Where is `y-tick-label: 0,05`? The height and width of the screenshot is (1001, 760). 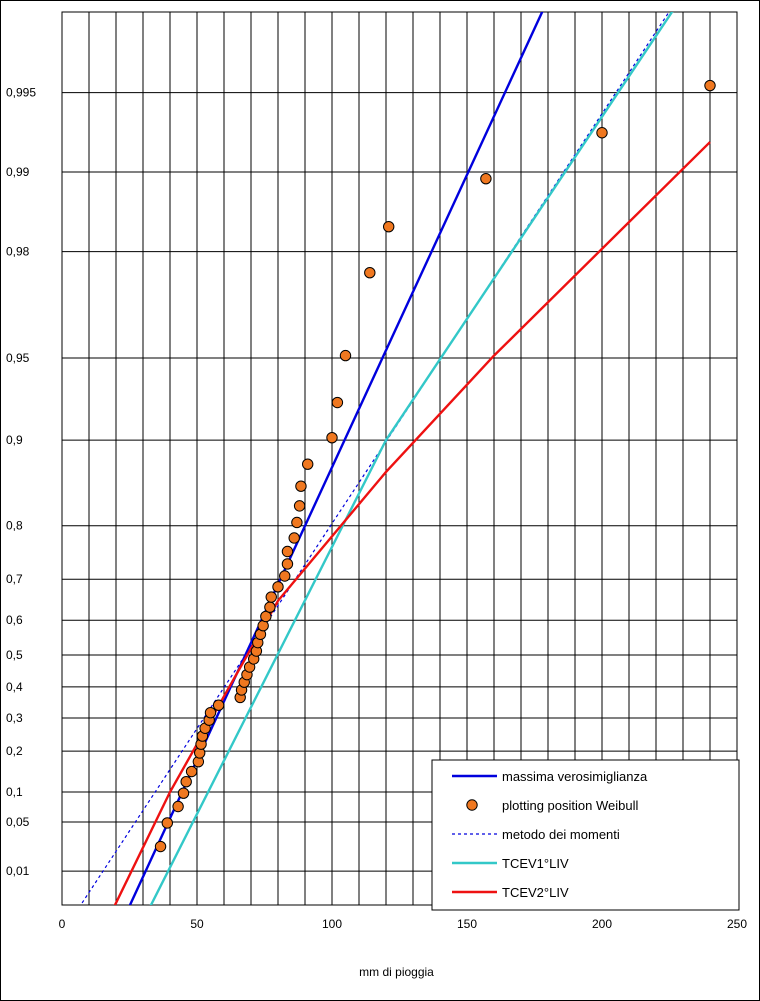
y-tick-label: 0,05 is located at coordinates (18, 822).